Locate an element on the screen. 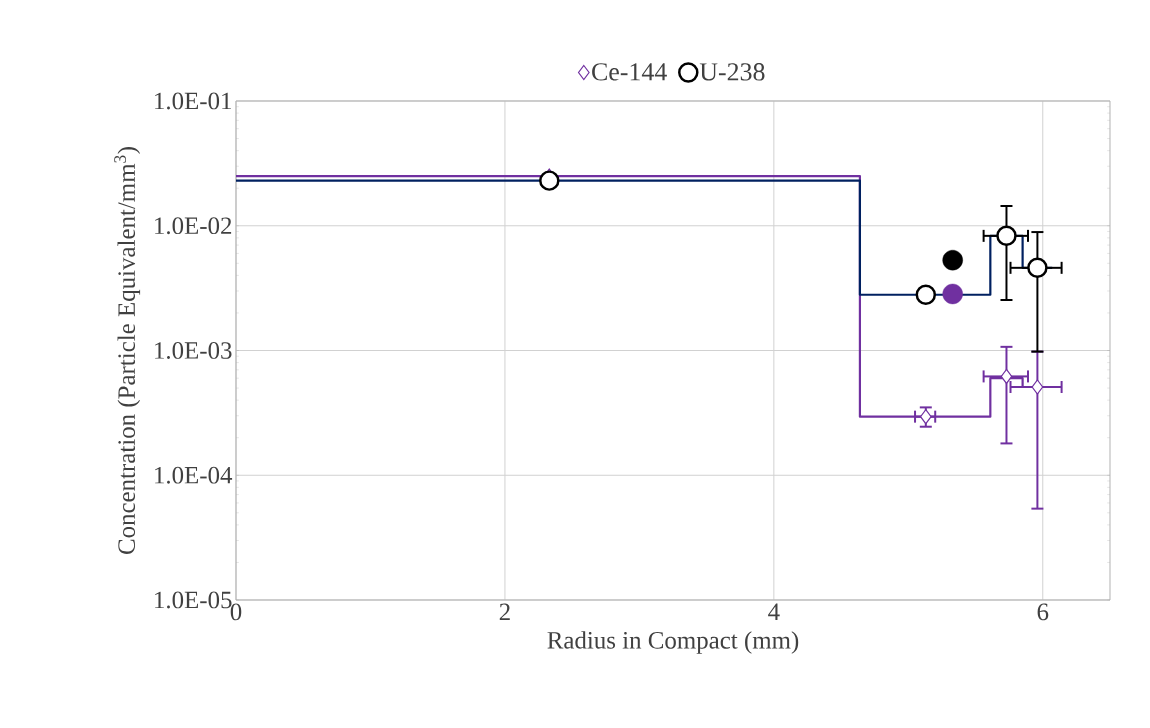 The image size is (1150, 728). y-axis-title: Concentration (Particle Equivalent/mm$^{3}$) is located at coordinates (127, 350).